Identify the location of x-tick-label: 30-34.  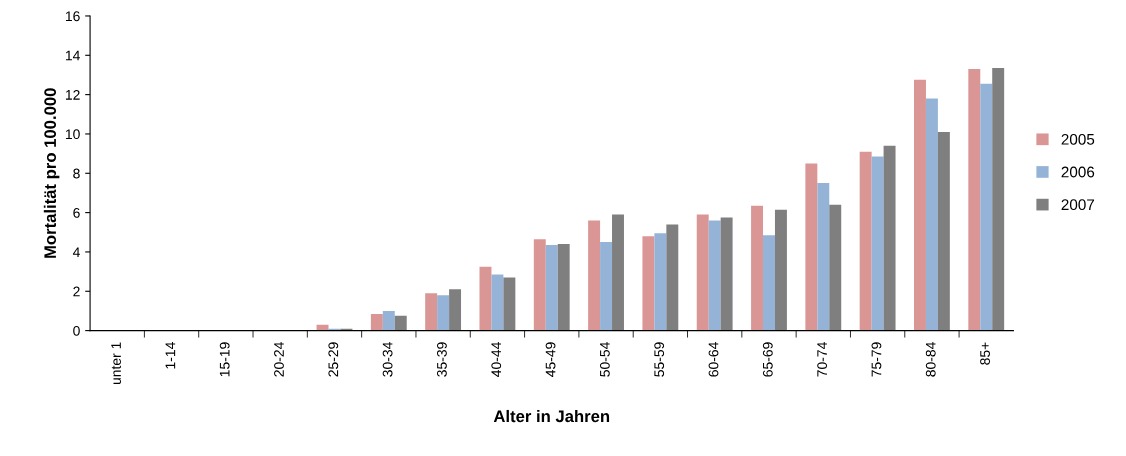
(387, 359).